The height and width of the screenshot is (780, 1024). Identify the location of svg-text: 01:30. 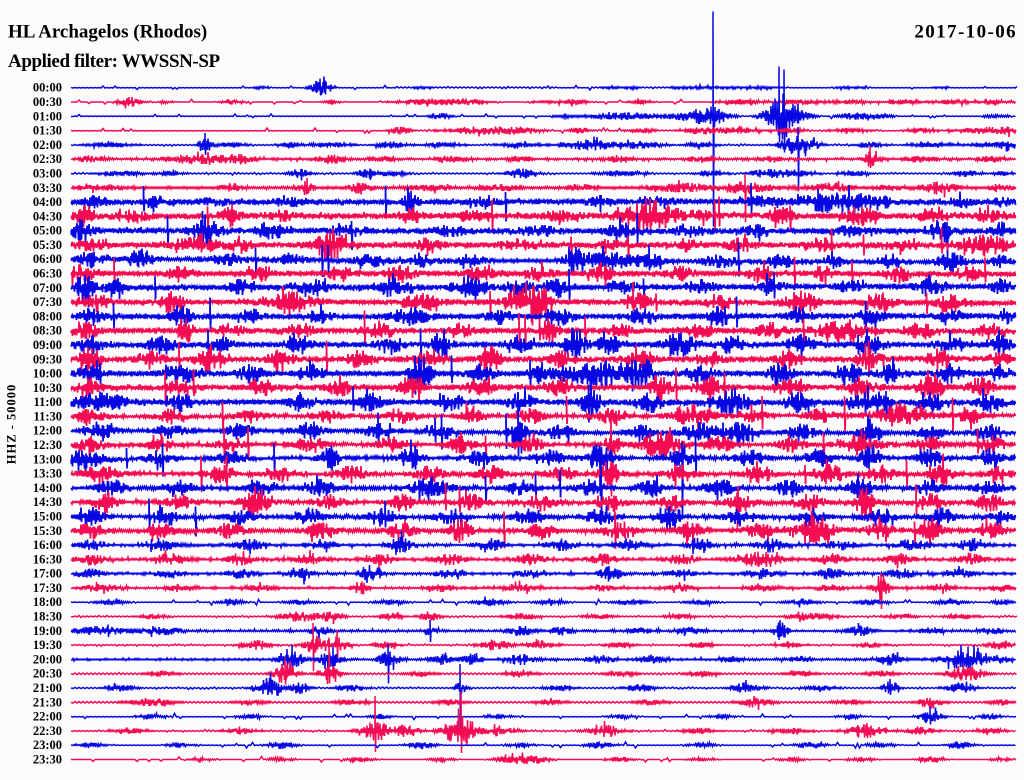
(47, 131).